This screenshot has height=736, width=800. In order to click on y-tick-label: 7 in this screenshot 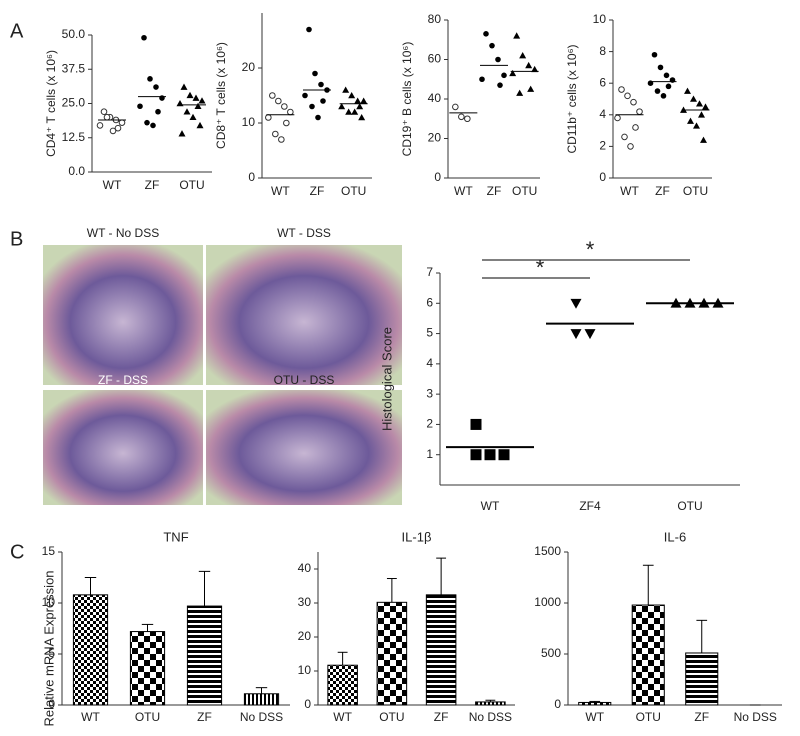, I will do `click(429, 272)`.